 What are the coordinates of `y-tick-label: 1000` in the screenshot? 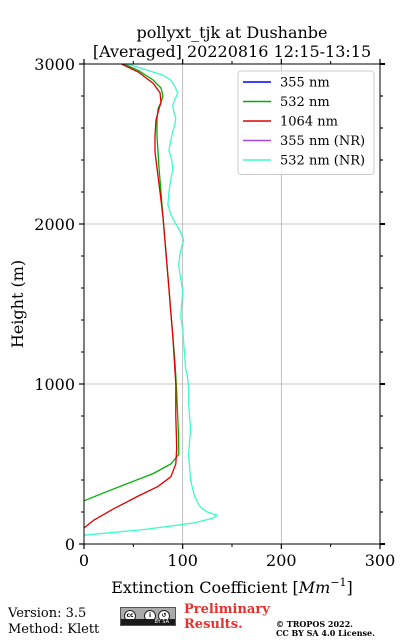 It's located at (54, 384).